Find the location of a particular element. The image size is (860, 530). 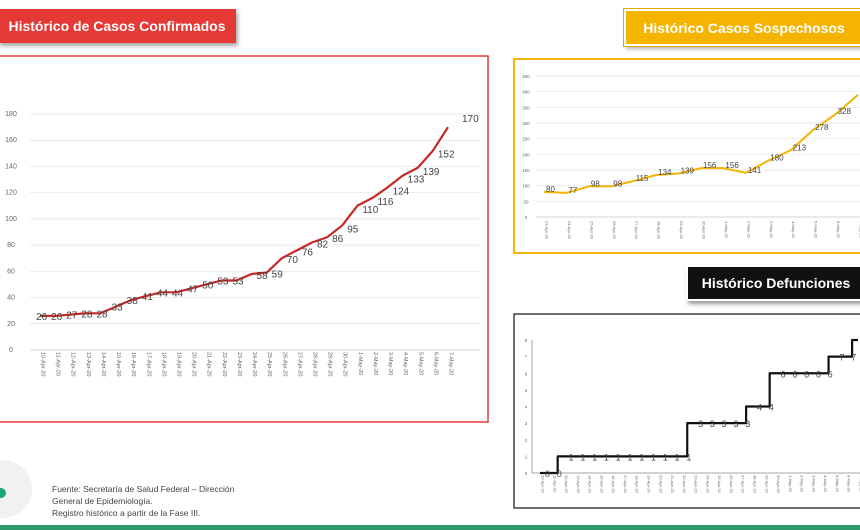

confirmados-ytick-label: 40 is located at coordinates (11, 298).